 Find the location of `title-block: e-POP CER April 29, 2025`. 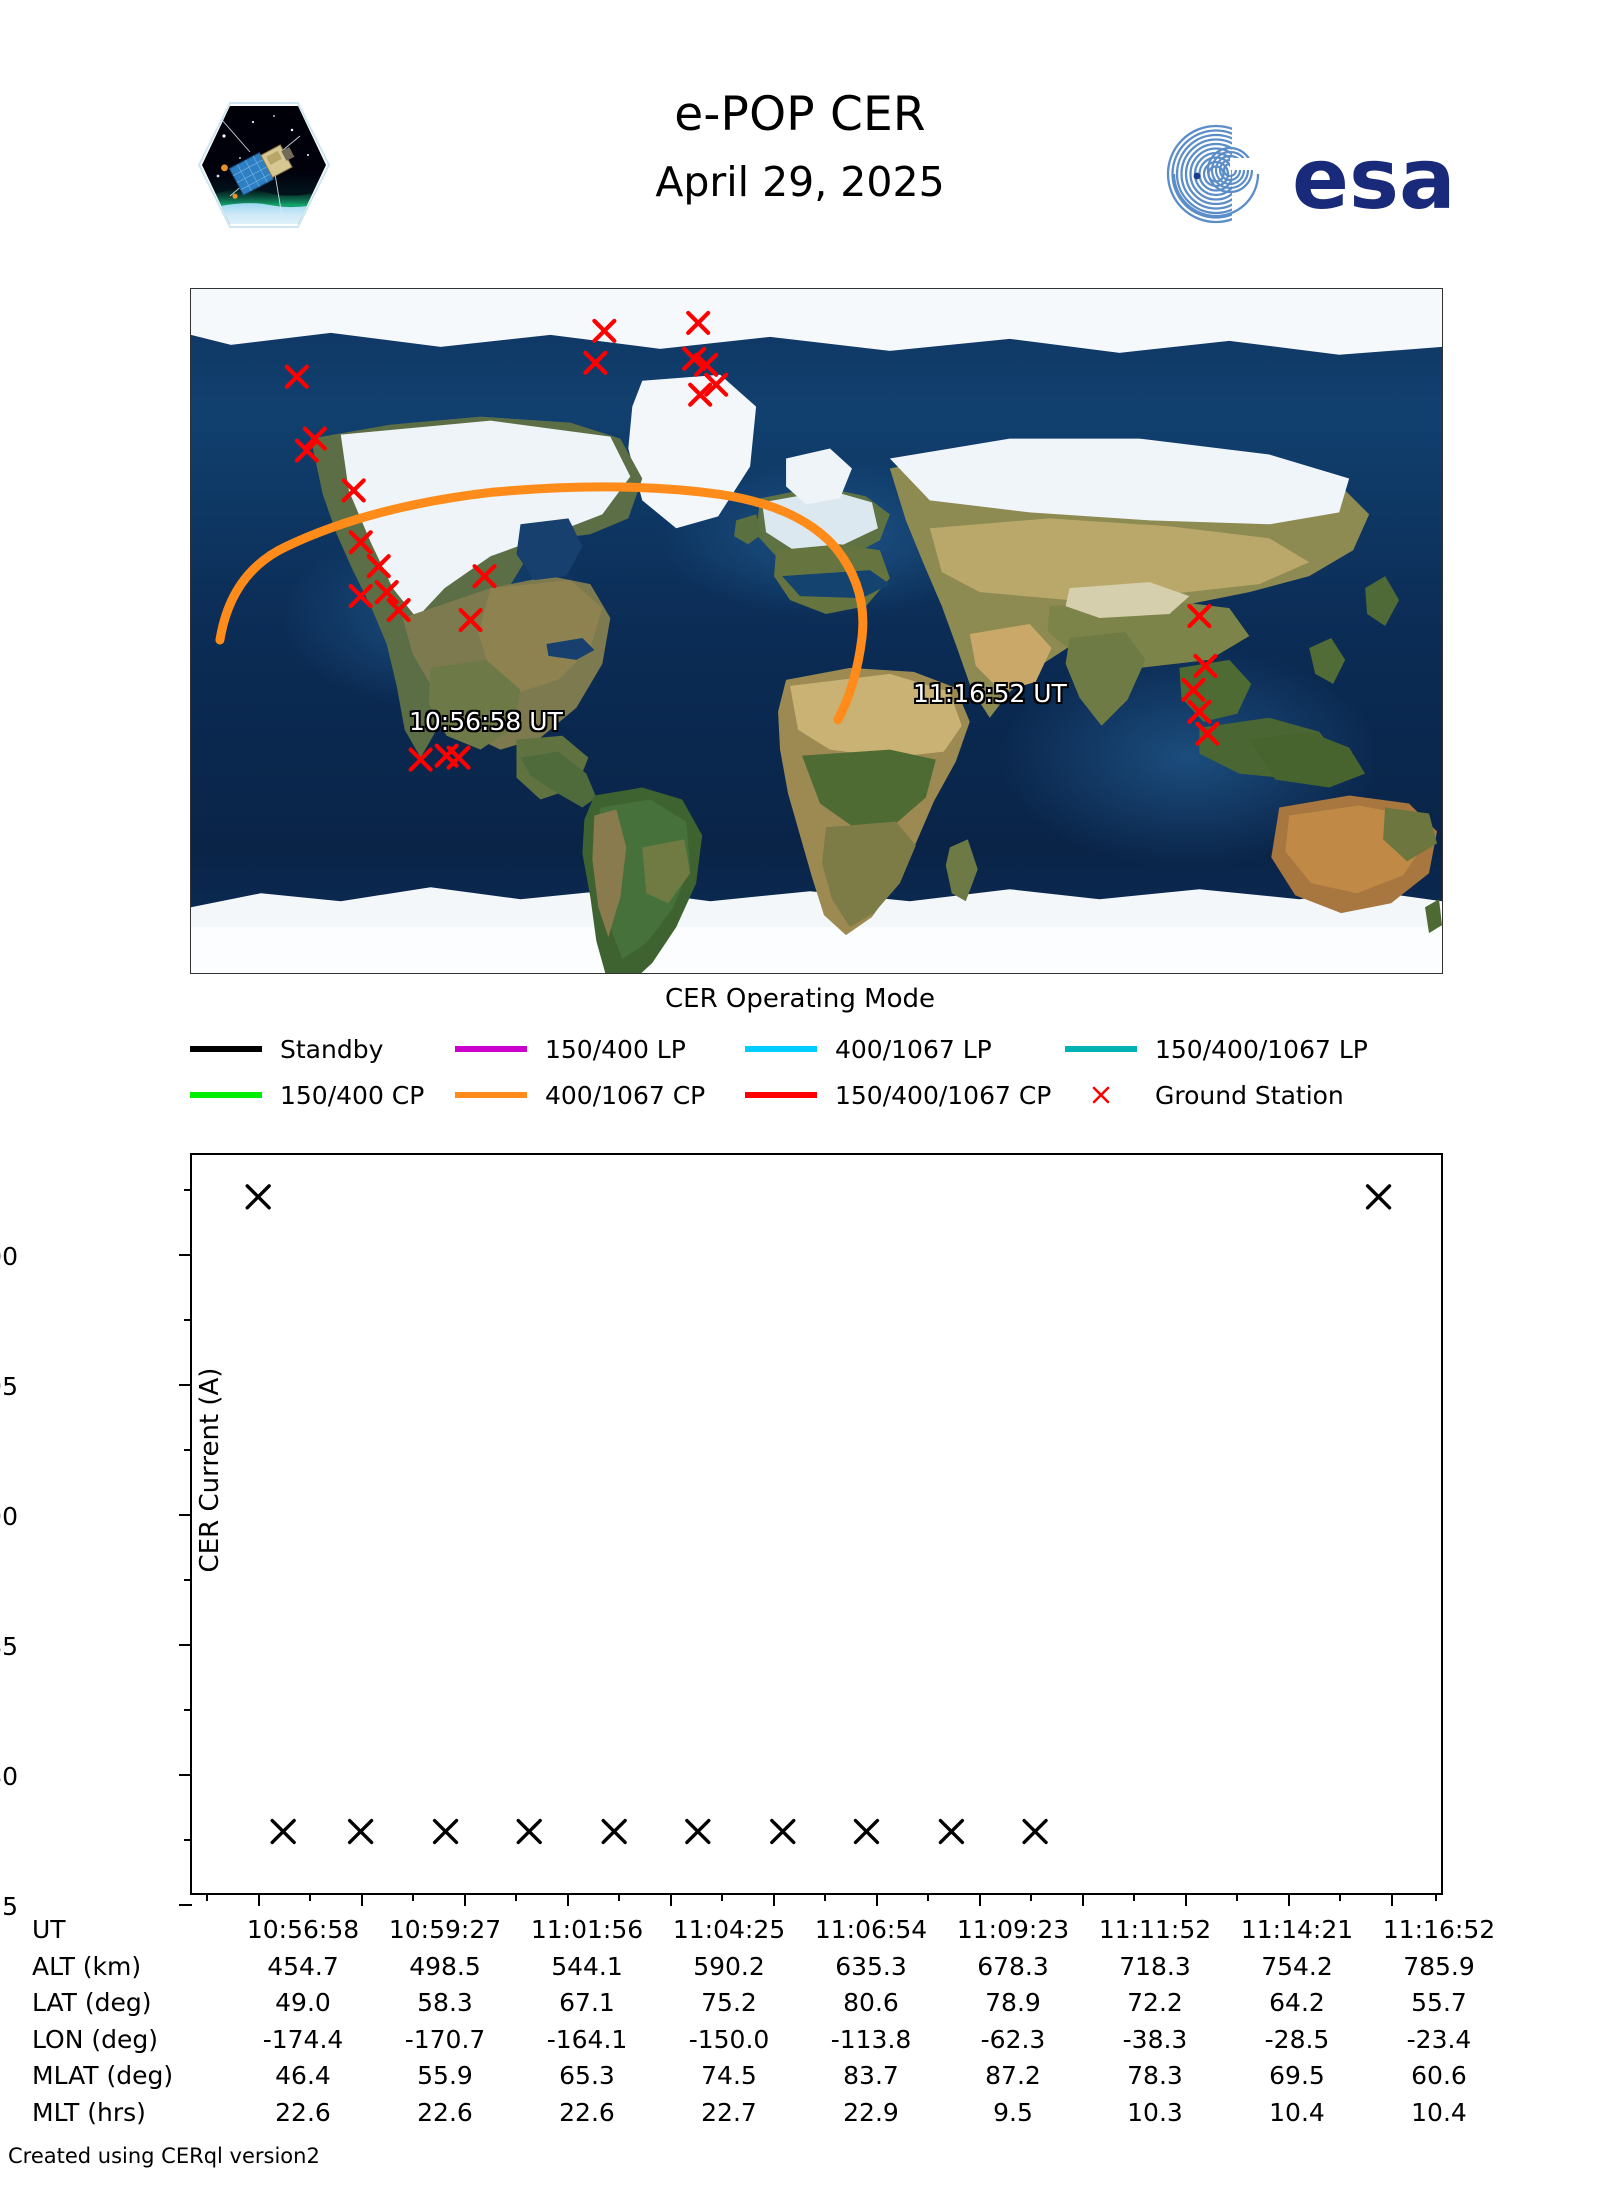

title-block: e-POP CER April 29, 2025 is located at coordinates (800, 147).